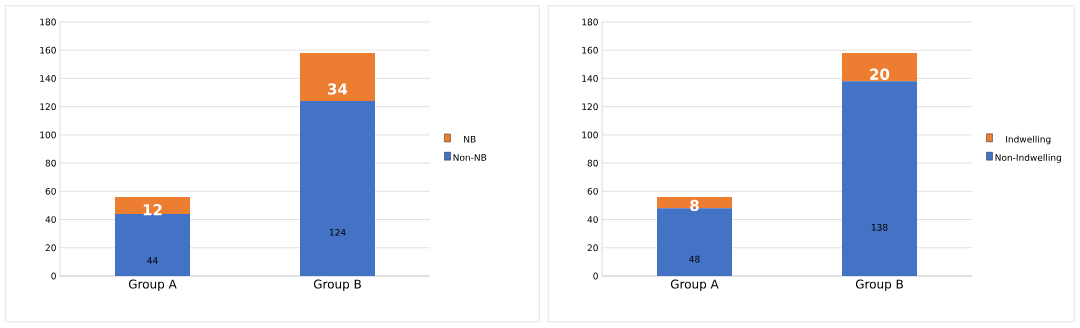 The width and height of the screenshot is (1080, 328). Describe the element at coordinates (880, 74) in the screenshot. I see `data-label: 20` at that location.